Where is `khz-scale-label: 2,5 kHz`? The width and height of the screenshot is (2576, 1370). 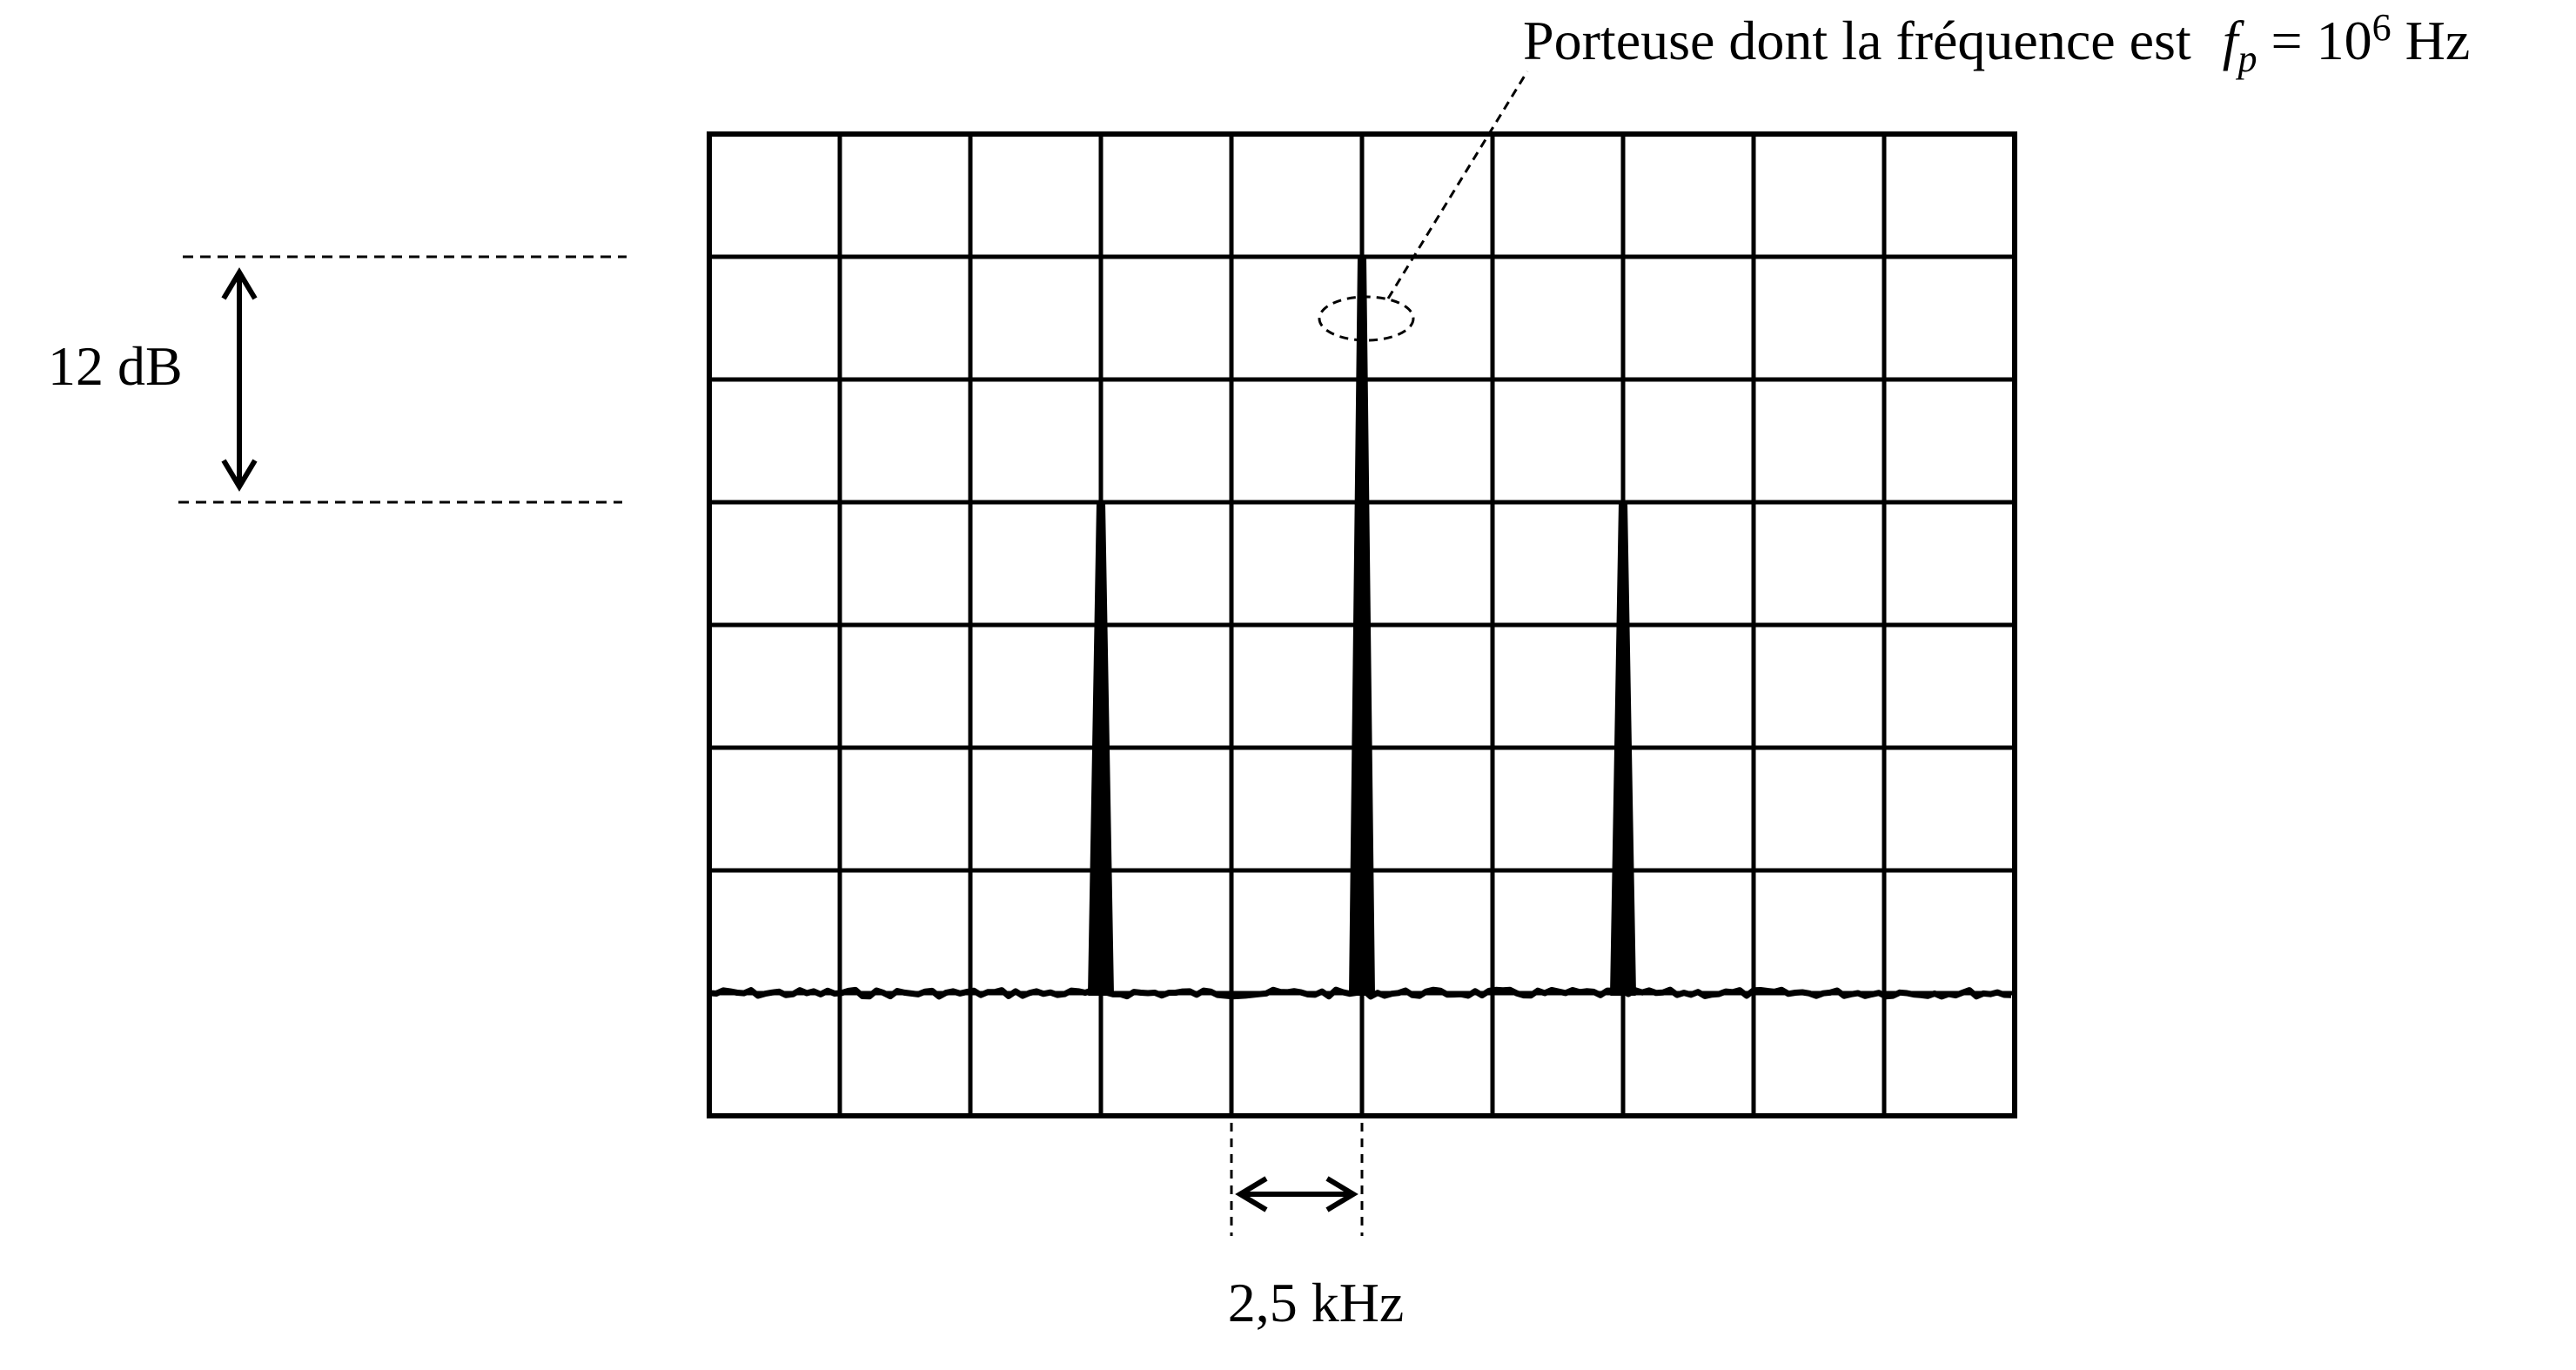 khz-scale-label: 2,5 kHz is located at coordinates (1317, 1302).